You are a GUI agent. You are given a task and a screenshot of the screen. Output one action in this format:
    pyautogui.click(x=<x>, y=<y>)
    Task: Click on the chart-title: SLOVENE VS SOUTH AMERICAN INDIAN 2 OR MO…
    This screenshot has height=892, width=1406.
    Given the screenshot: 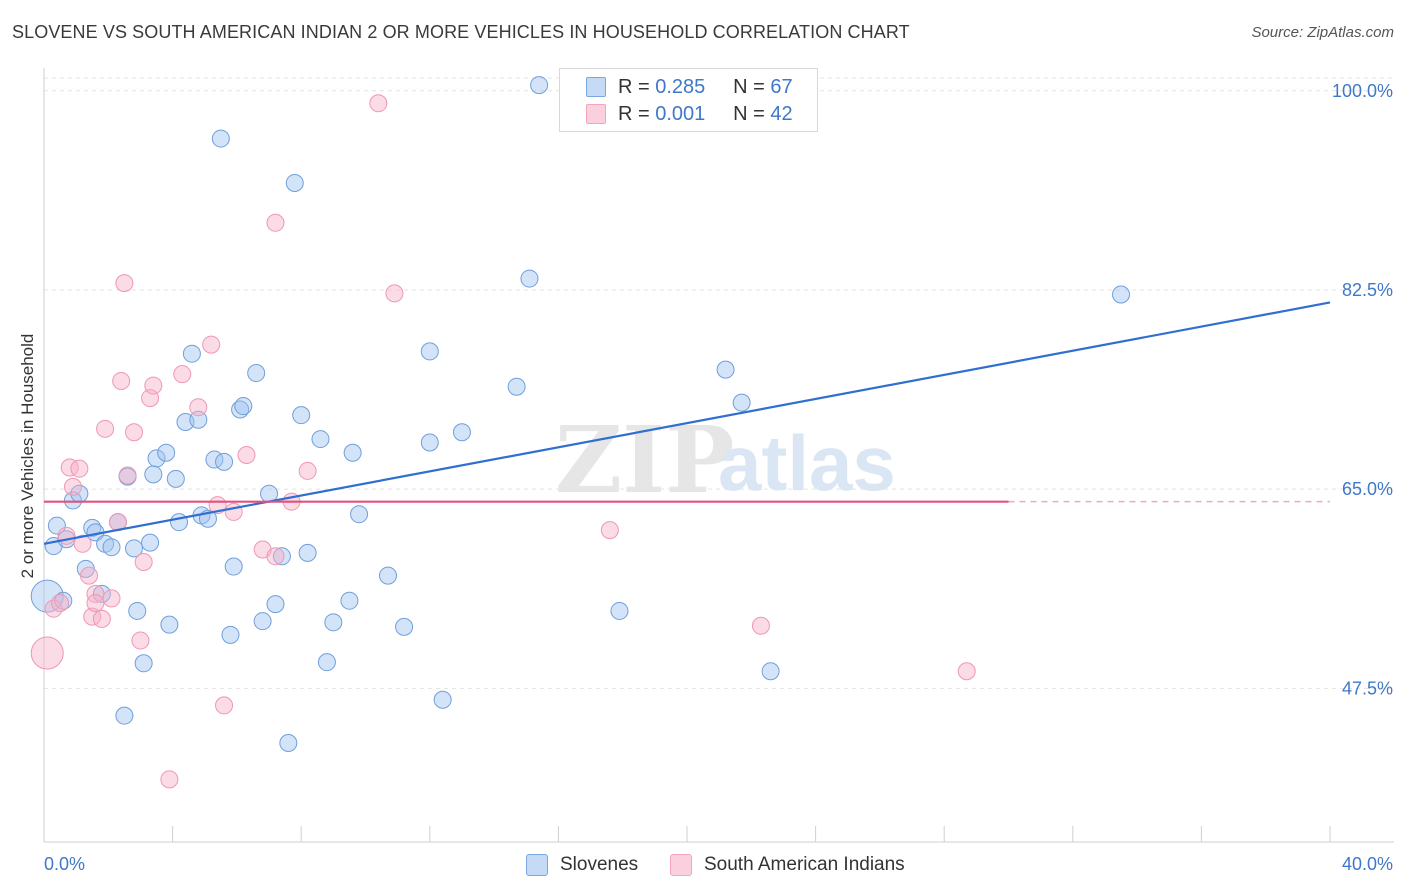 What is the action you would take?
    pyautogui.click(x=461, y=32)
    